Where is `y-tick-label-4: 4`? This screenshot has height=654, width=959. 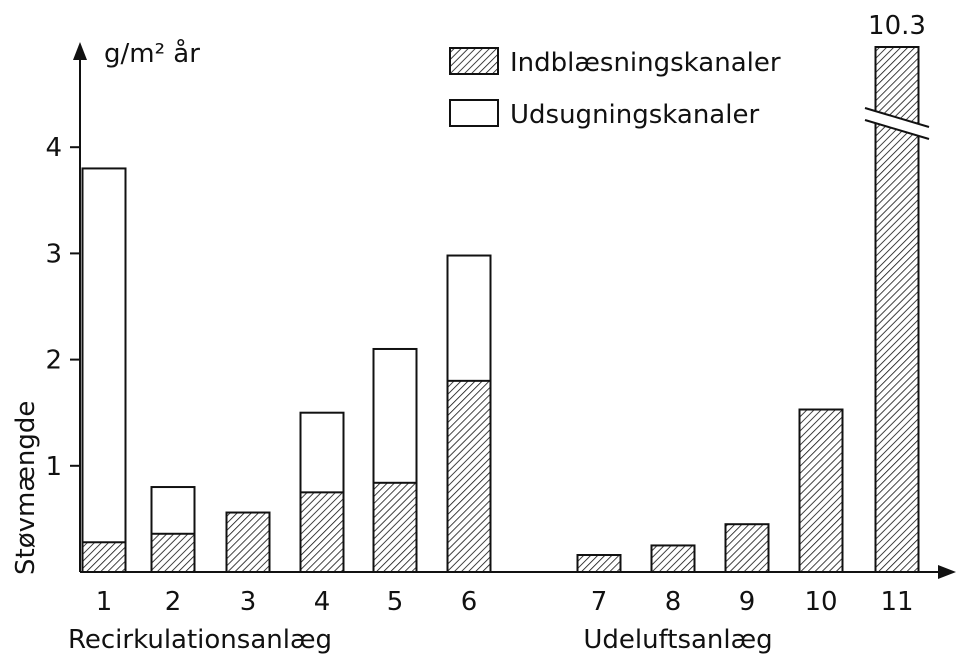 y-tick-label-4: 4 is located at coordinates (53, 148).